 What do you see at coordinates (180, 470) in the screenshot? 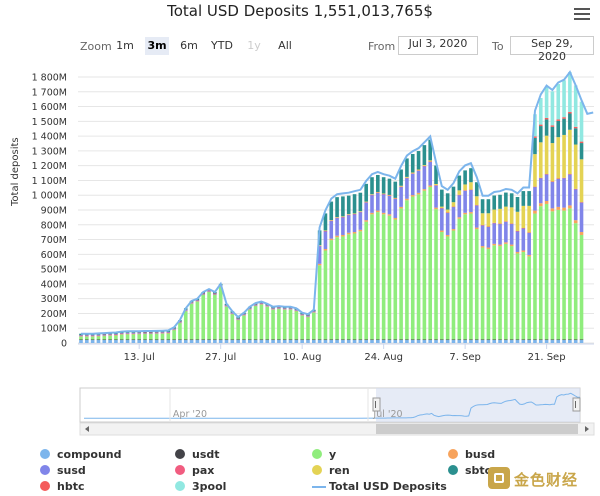
I see `legend-symbol-pax` at bounding box center [180, 470].